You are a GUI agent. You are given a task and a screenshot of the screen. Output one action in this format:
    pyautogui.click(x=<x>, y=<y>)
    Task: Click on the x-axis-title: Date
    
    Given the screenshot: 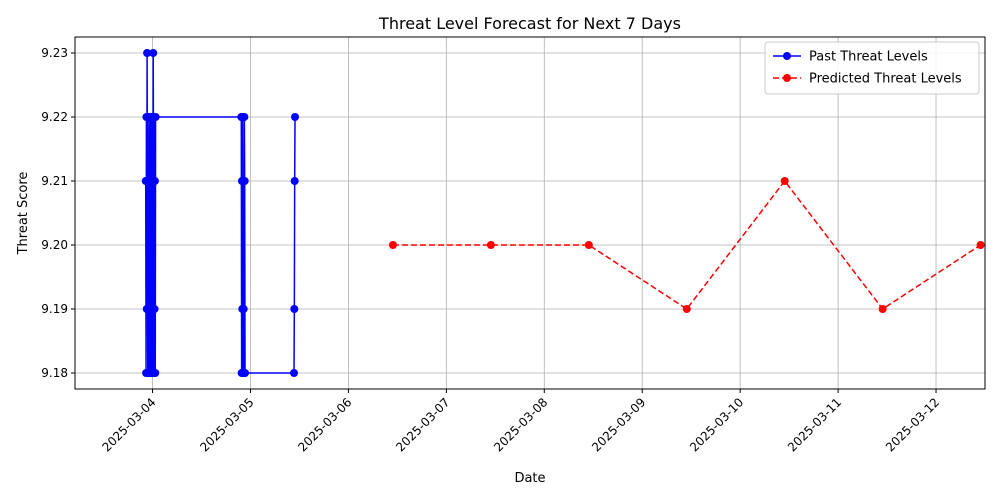 What is the action you would take?
    pyautogui.click(x=529, y=478)
    